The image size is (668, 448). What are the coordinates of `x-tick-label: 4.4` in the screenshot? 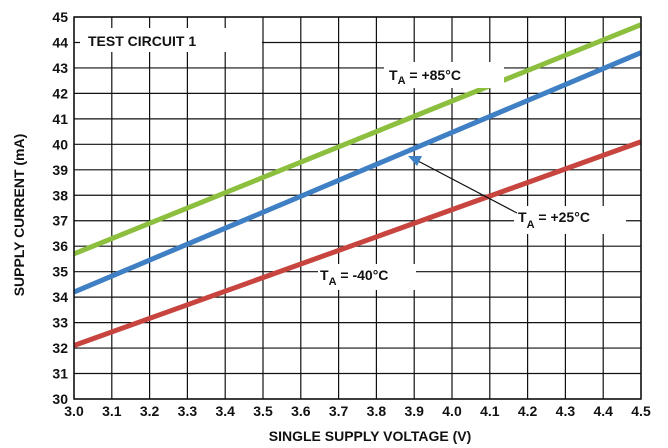 It's located at (603, 411).